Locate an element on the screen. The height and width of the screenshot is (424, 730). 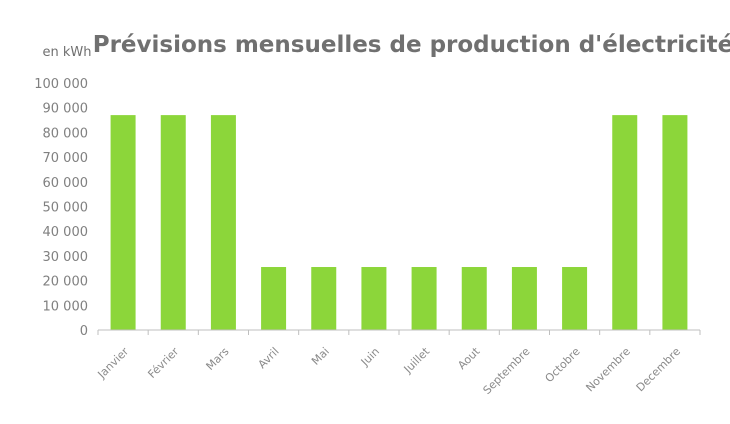
y-tick-label: 60 000 is located at coordinates (66, 183).